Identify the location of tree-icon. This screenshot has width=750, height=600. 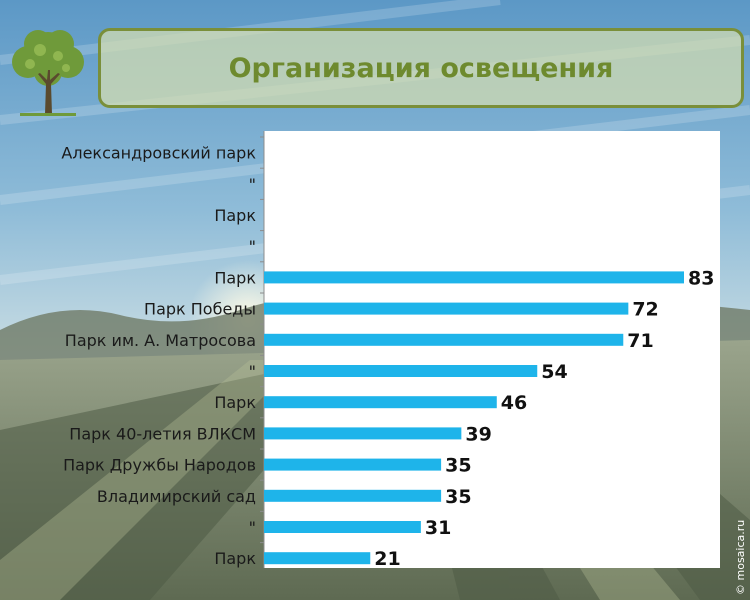
(48, 73).